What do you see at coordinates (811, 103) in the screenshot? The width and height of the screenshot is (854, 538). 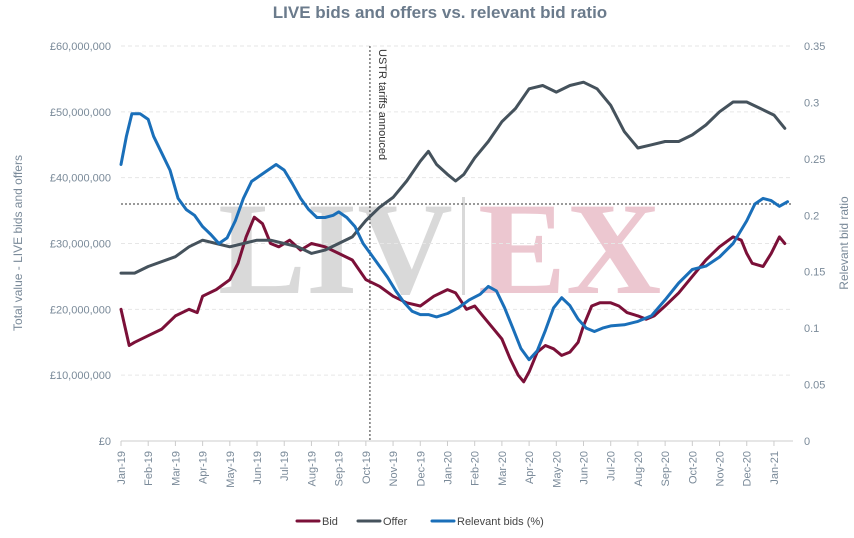 I see `right-tick-label: 0.3` at bounding box center [811, 103].